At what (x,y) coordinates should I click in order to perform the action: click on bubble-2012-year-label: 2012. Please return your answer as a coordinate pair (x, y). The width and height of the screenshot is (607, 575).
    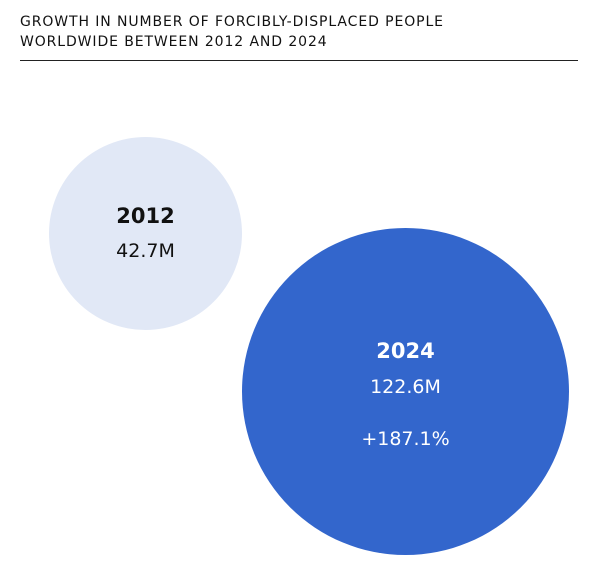
    Looking at the image, I should click on (145, 216).